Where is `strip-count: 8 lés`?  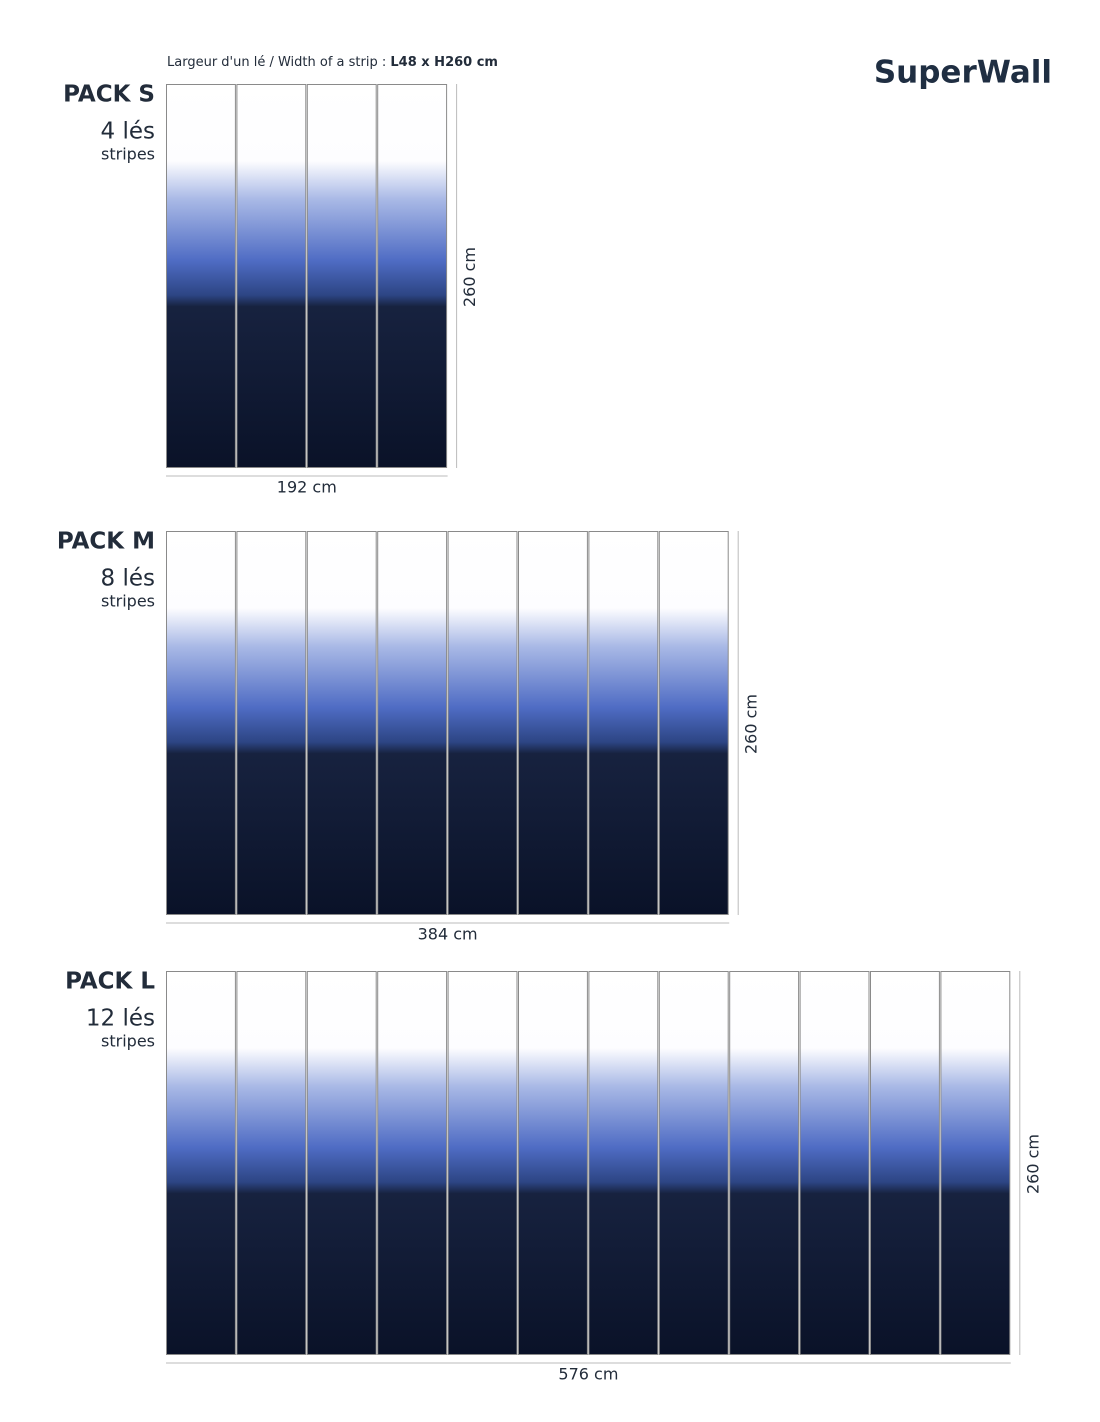
strip-count: 8 lés is located at coordinates (128, 579).